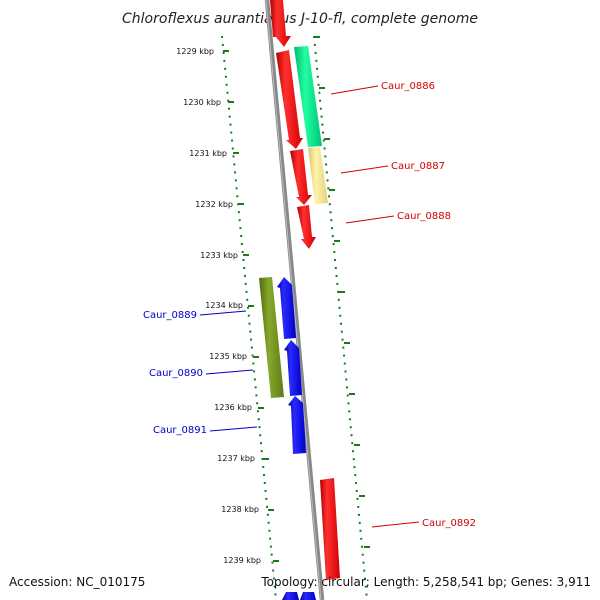  Describe the element at coordinates (271, 337) in the screenshot. I see `feature-olive` at that location.